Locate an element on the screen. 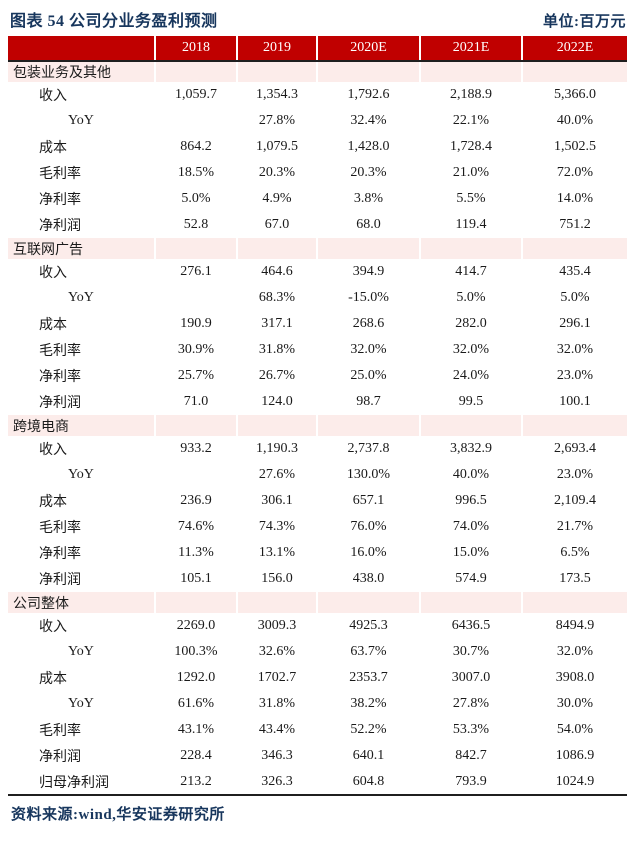 The height and width of the screenshot is (845, 635). section-title: 互联网广告 is located at coordinates (81, 248).